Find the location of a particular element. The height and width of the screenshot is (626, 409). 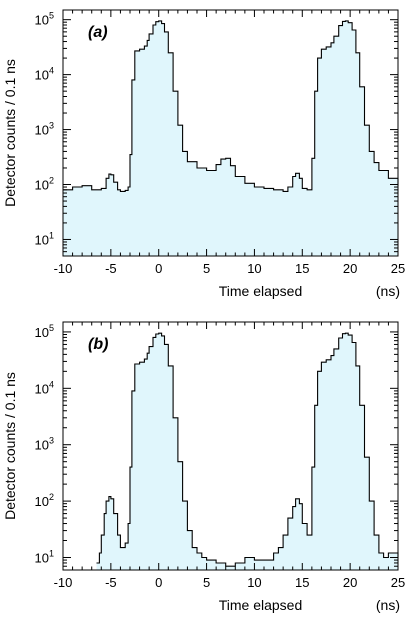

panel-label: (a) is located at coordinates (98, 32).